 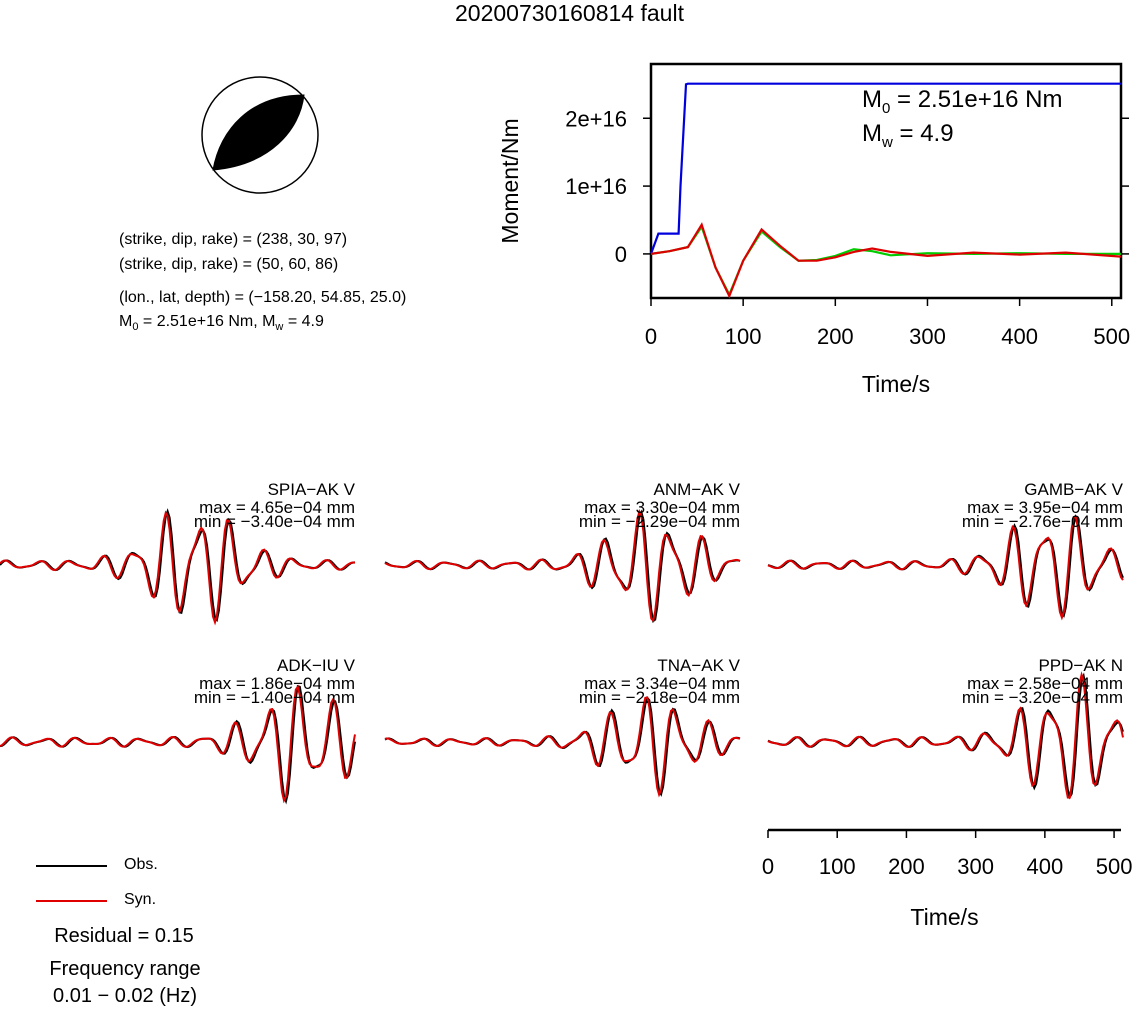 I want to click on moment-info: M0 = 2.51e+16 Nm, Mw = 4.9, so click(x=221, y=323).